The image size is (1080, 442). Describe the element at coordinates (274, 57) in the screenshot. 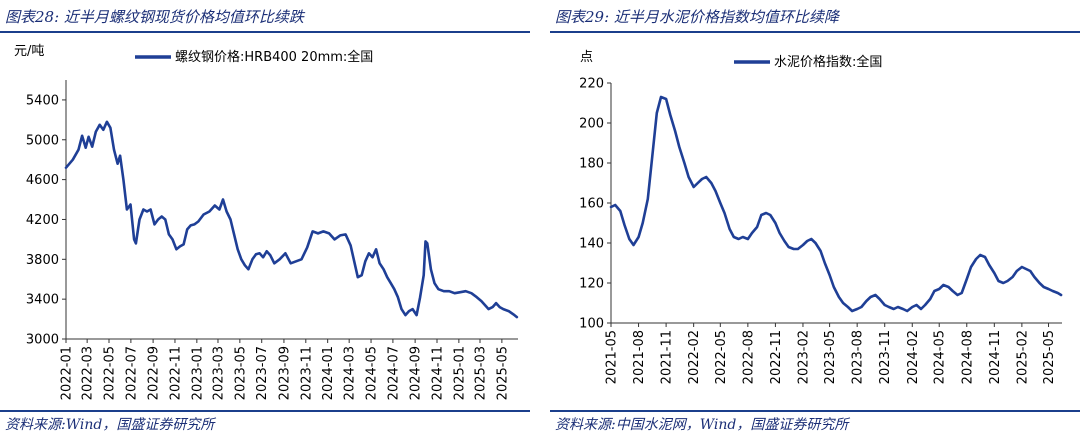

I see `legend-label: 螺纹钢价格:HRB400 20mm:全国` at that location.